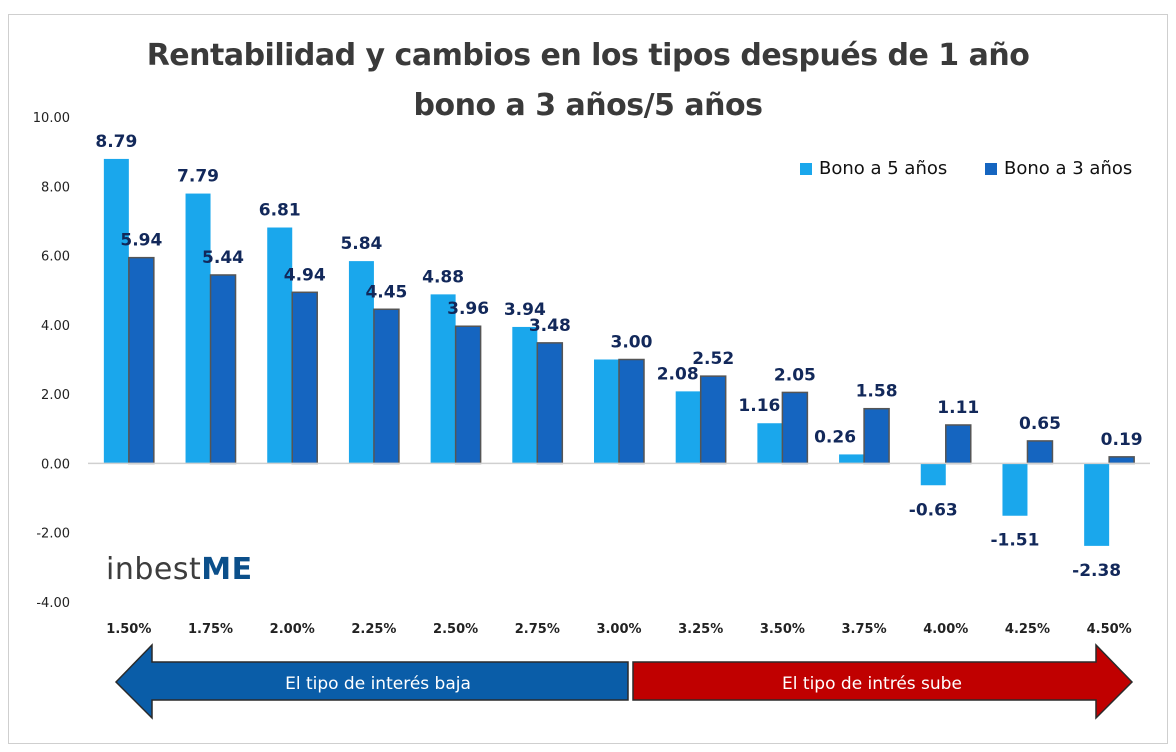 Image resolution: width=1176 pixels, height=752 pixels. I want to click on chart-subtitle: bono a 3 años/5 años, so click(588, 105).